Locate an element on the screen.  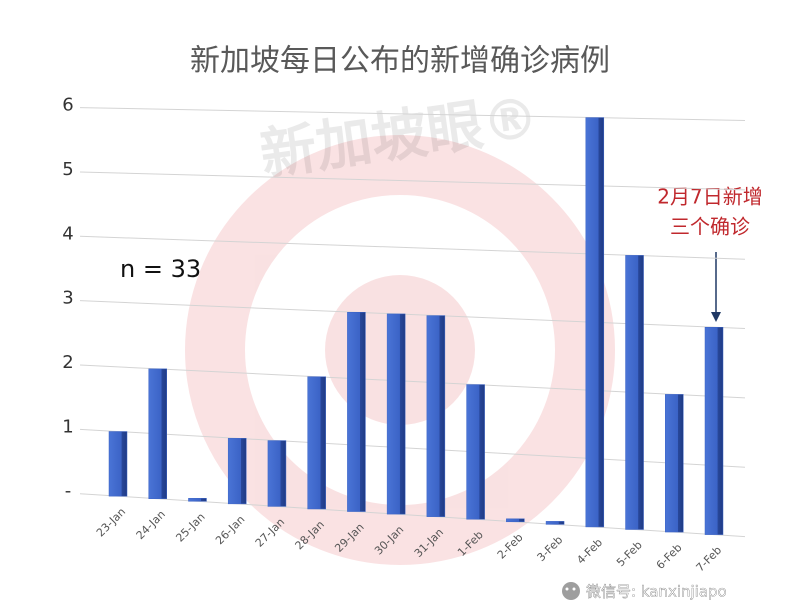
y-tick-label: - is located at coordinates (68, 491).